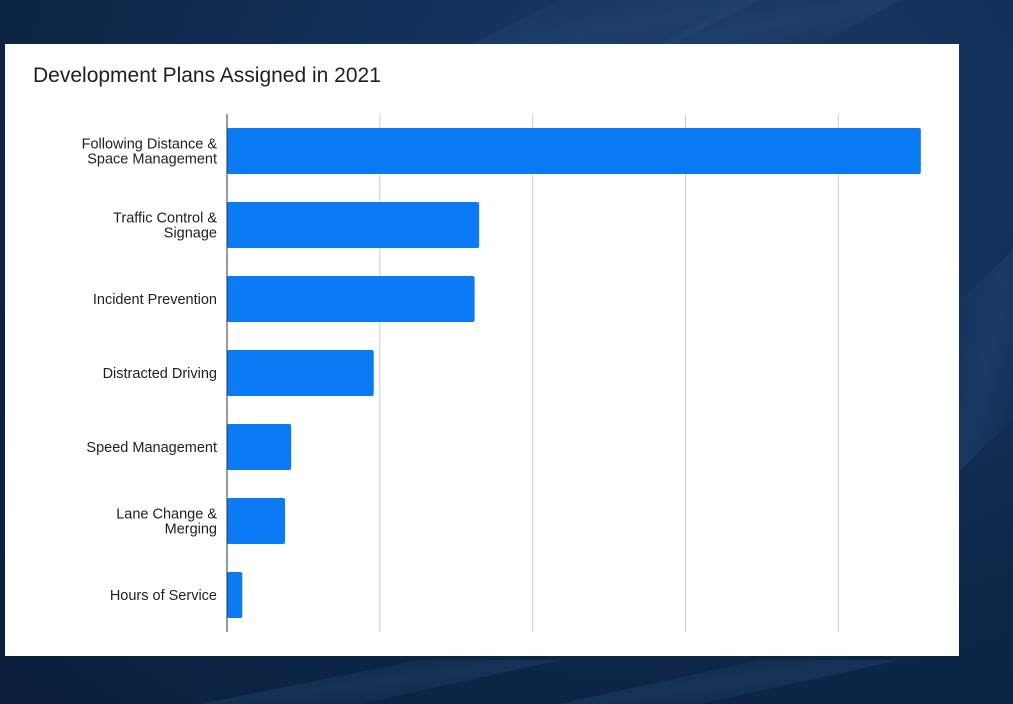  Describe the element at coordinates (160, 374) in the screenshot. I see `category-label: Distracted Driving` at that location.